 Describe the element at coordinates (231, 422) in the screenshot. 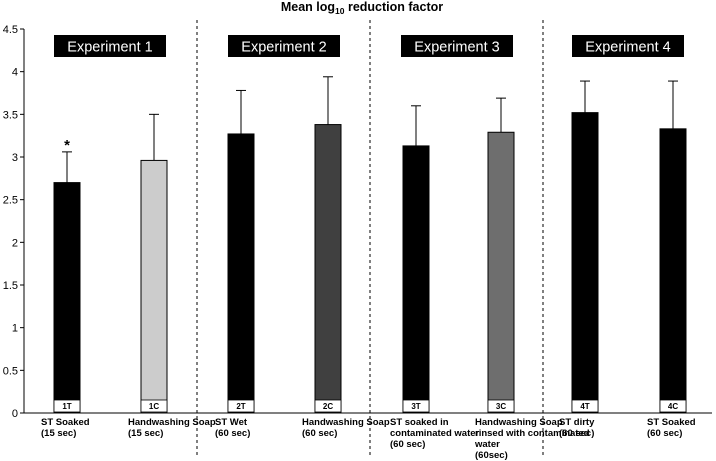

I see `category-label-line: ST Wet` at that location.